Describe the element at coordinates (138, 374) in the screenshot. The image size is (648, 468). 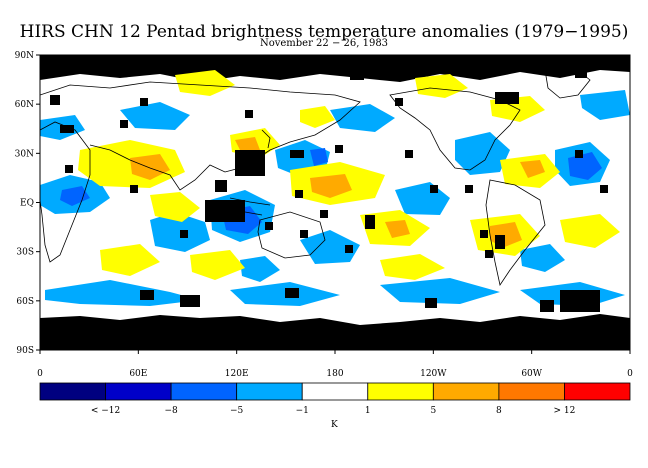
I see `lon-label: 60E` at that location.